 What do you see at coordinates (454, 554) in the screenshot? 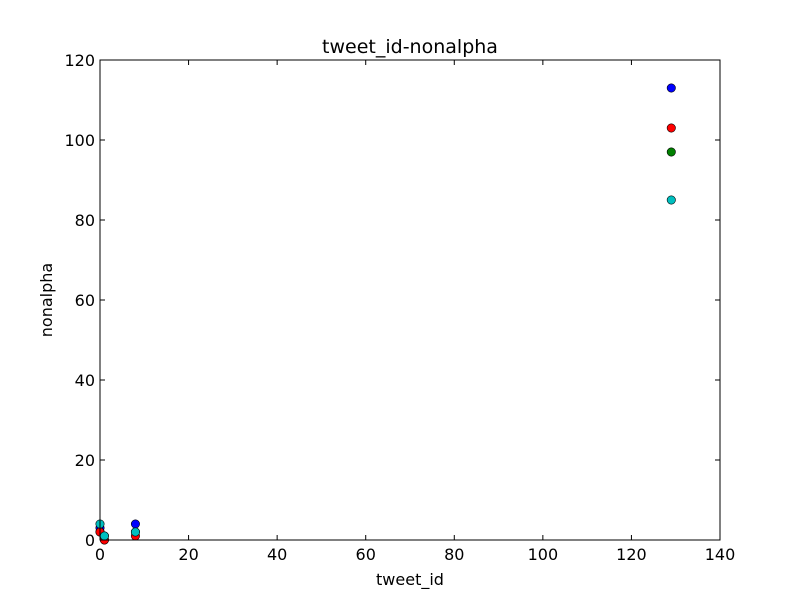
I see `x-tick-label: 80` at bounding box center [454, 554].